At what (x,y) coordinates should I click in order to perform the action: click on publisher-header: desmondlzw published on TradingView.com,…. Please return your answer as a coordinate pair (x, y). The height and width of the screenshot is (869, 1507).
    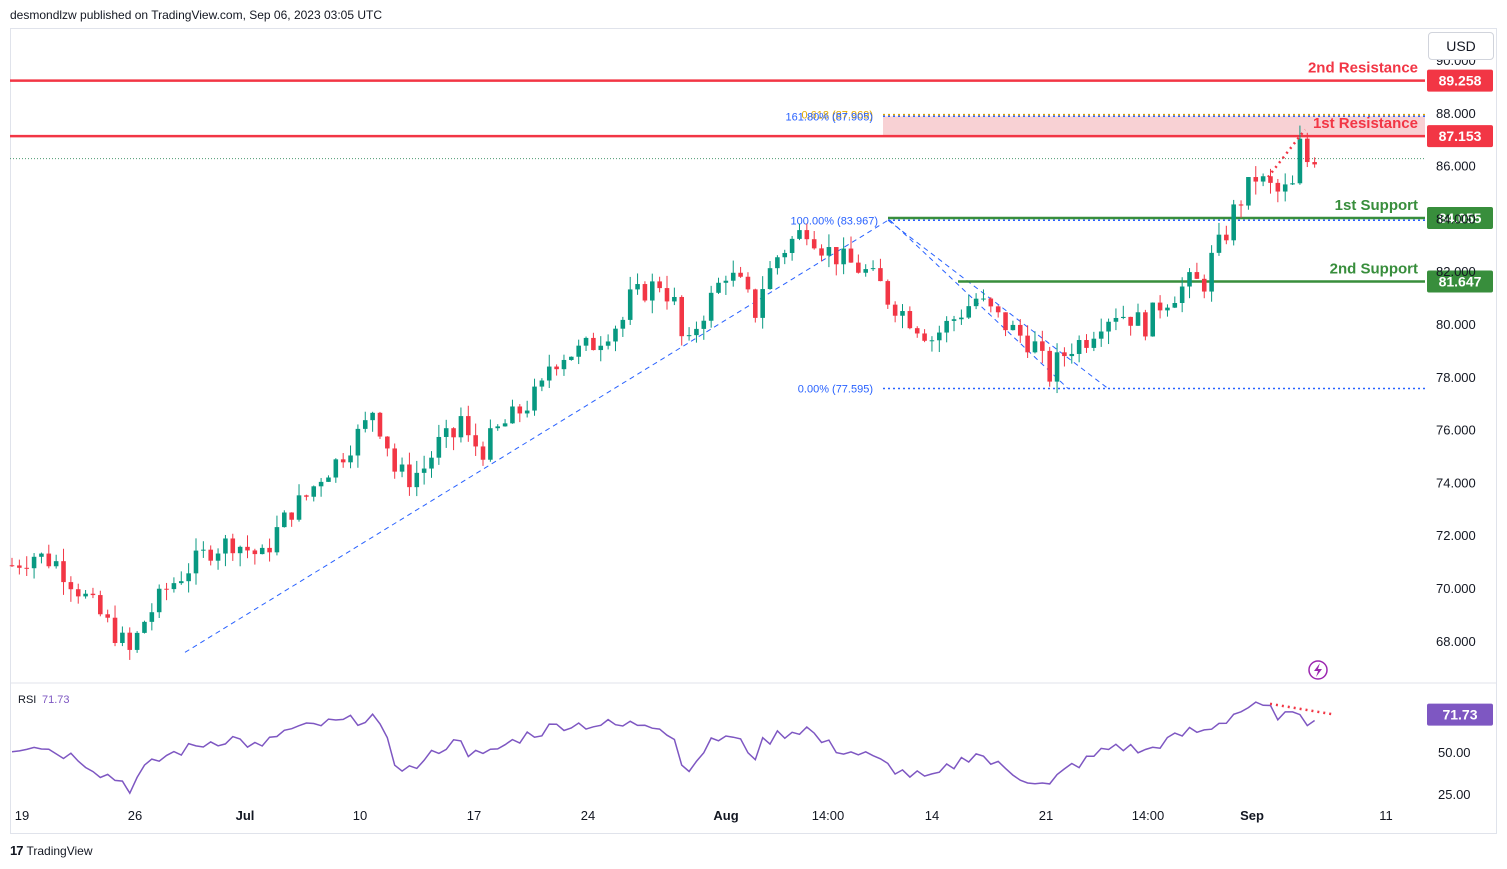
    Looking at the image, I should click on (196, 15).